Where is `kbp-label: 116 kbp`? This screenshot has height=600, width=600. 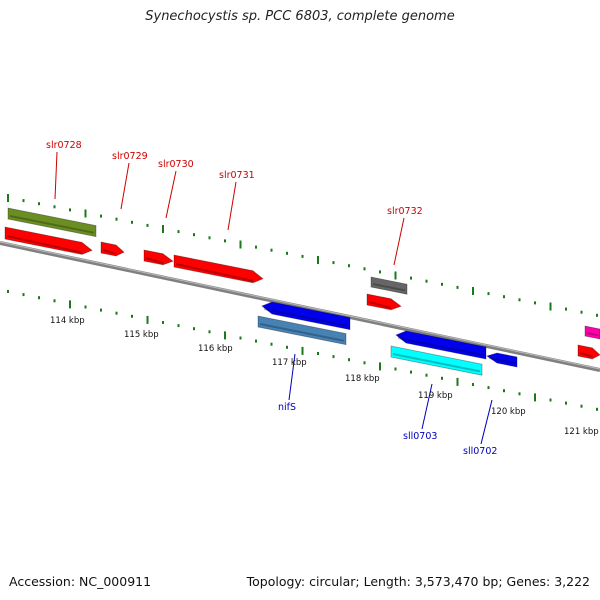
kbp-label: 116 kbp is located at coordinates (215, 349).